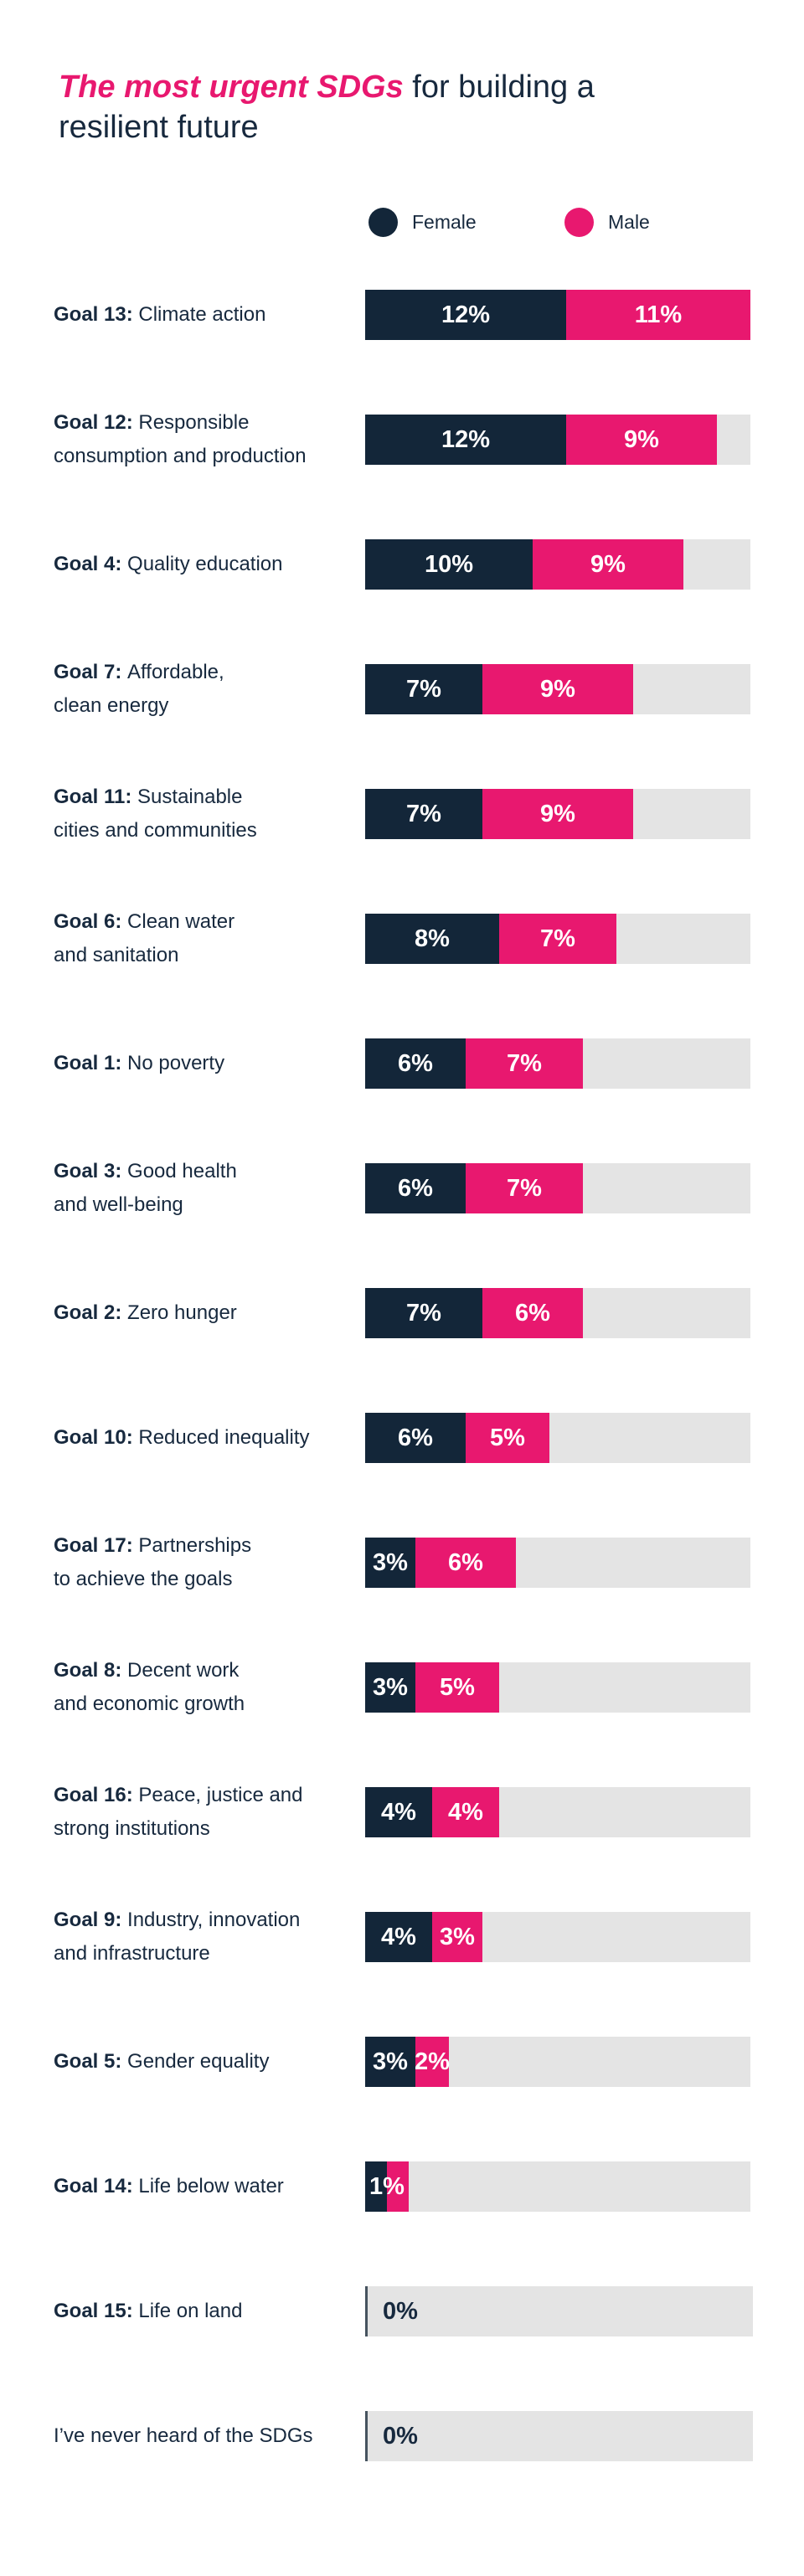 The width and height of the screenshot is (804, 2576). I want to click on male-bar-segment: 2%, so click(432, 2062).